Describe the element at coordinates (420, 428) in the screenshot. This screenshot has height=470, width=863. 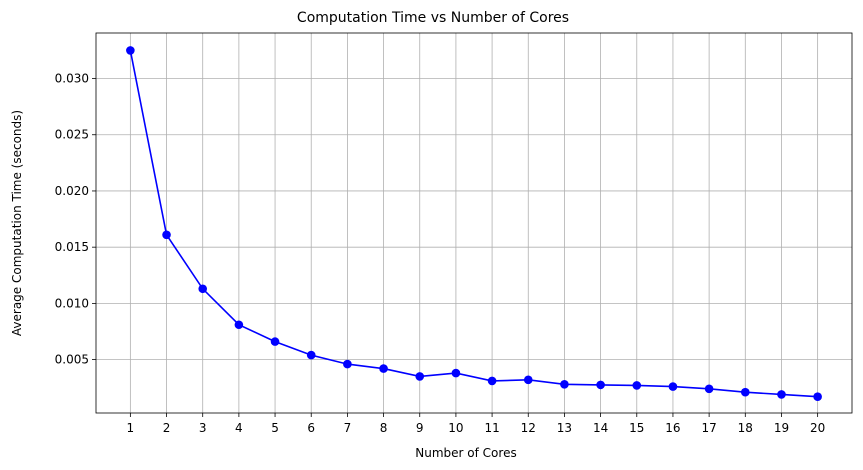
I see `x-tick-label: 9` at that location.